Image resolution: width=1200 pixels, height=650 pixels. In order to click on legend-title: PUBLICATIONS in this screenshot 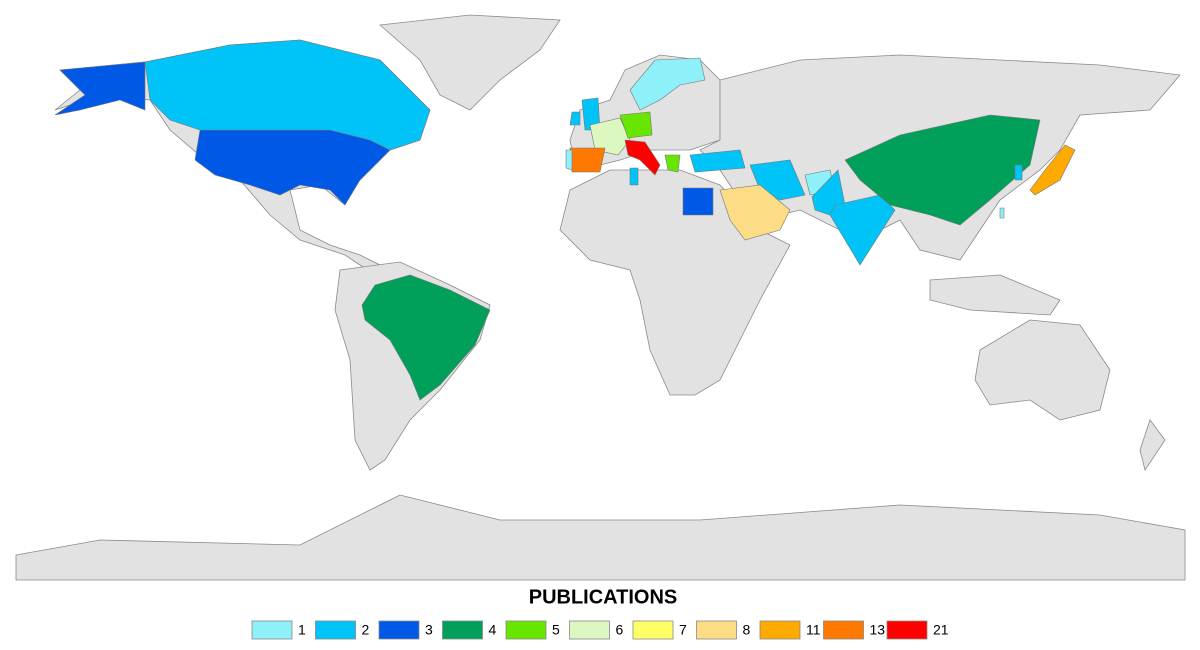, I will do `click(603, 597)`.